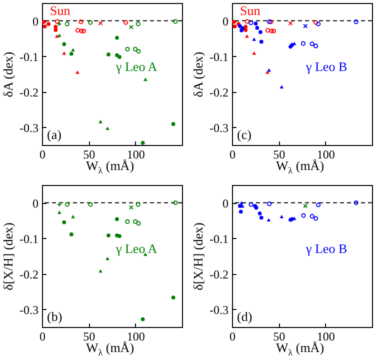 Image resolution: width=381 pixels, height=364 pixels. What do you see at coordinates (244, 316) in the screenshot?
I see `annotation: (d)` at bounding box center [244, 316].